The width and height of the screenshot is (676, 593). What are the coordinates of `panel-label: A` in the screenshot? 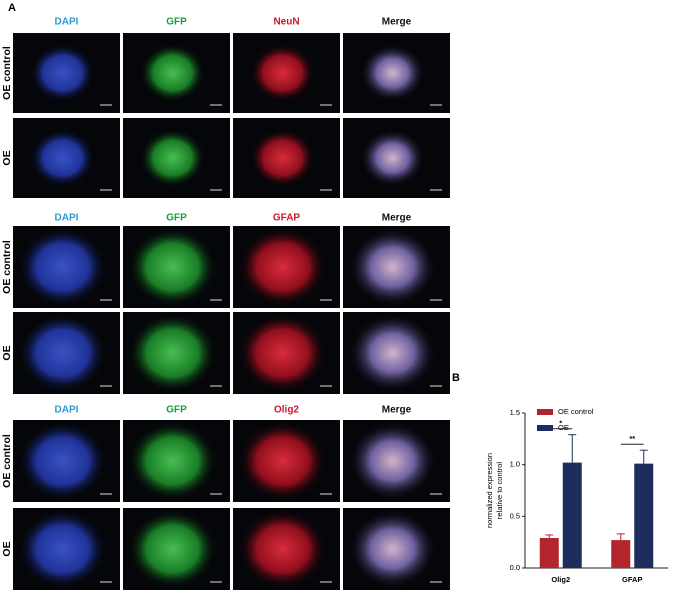 It's located at (12, 8).